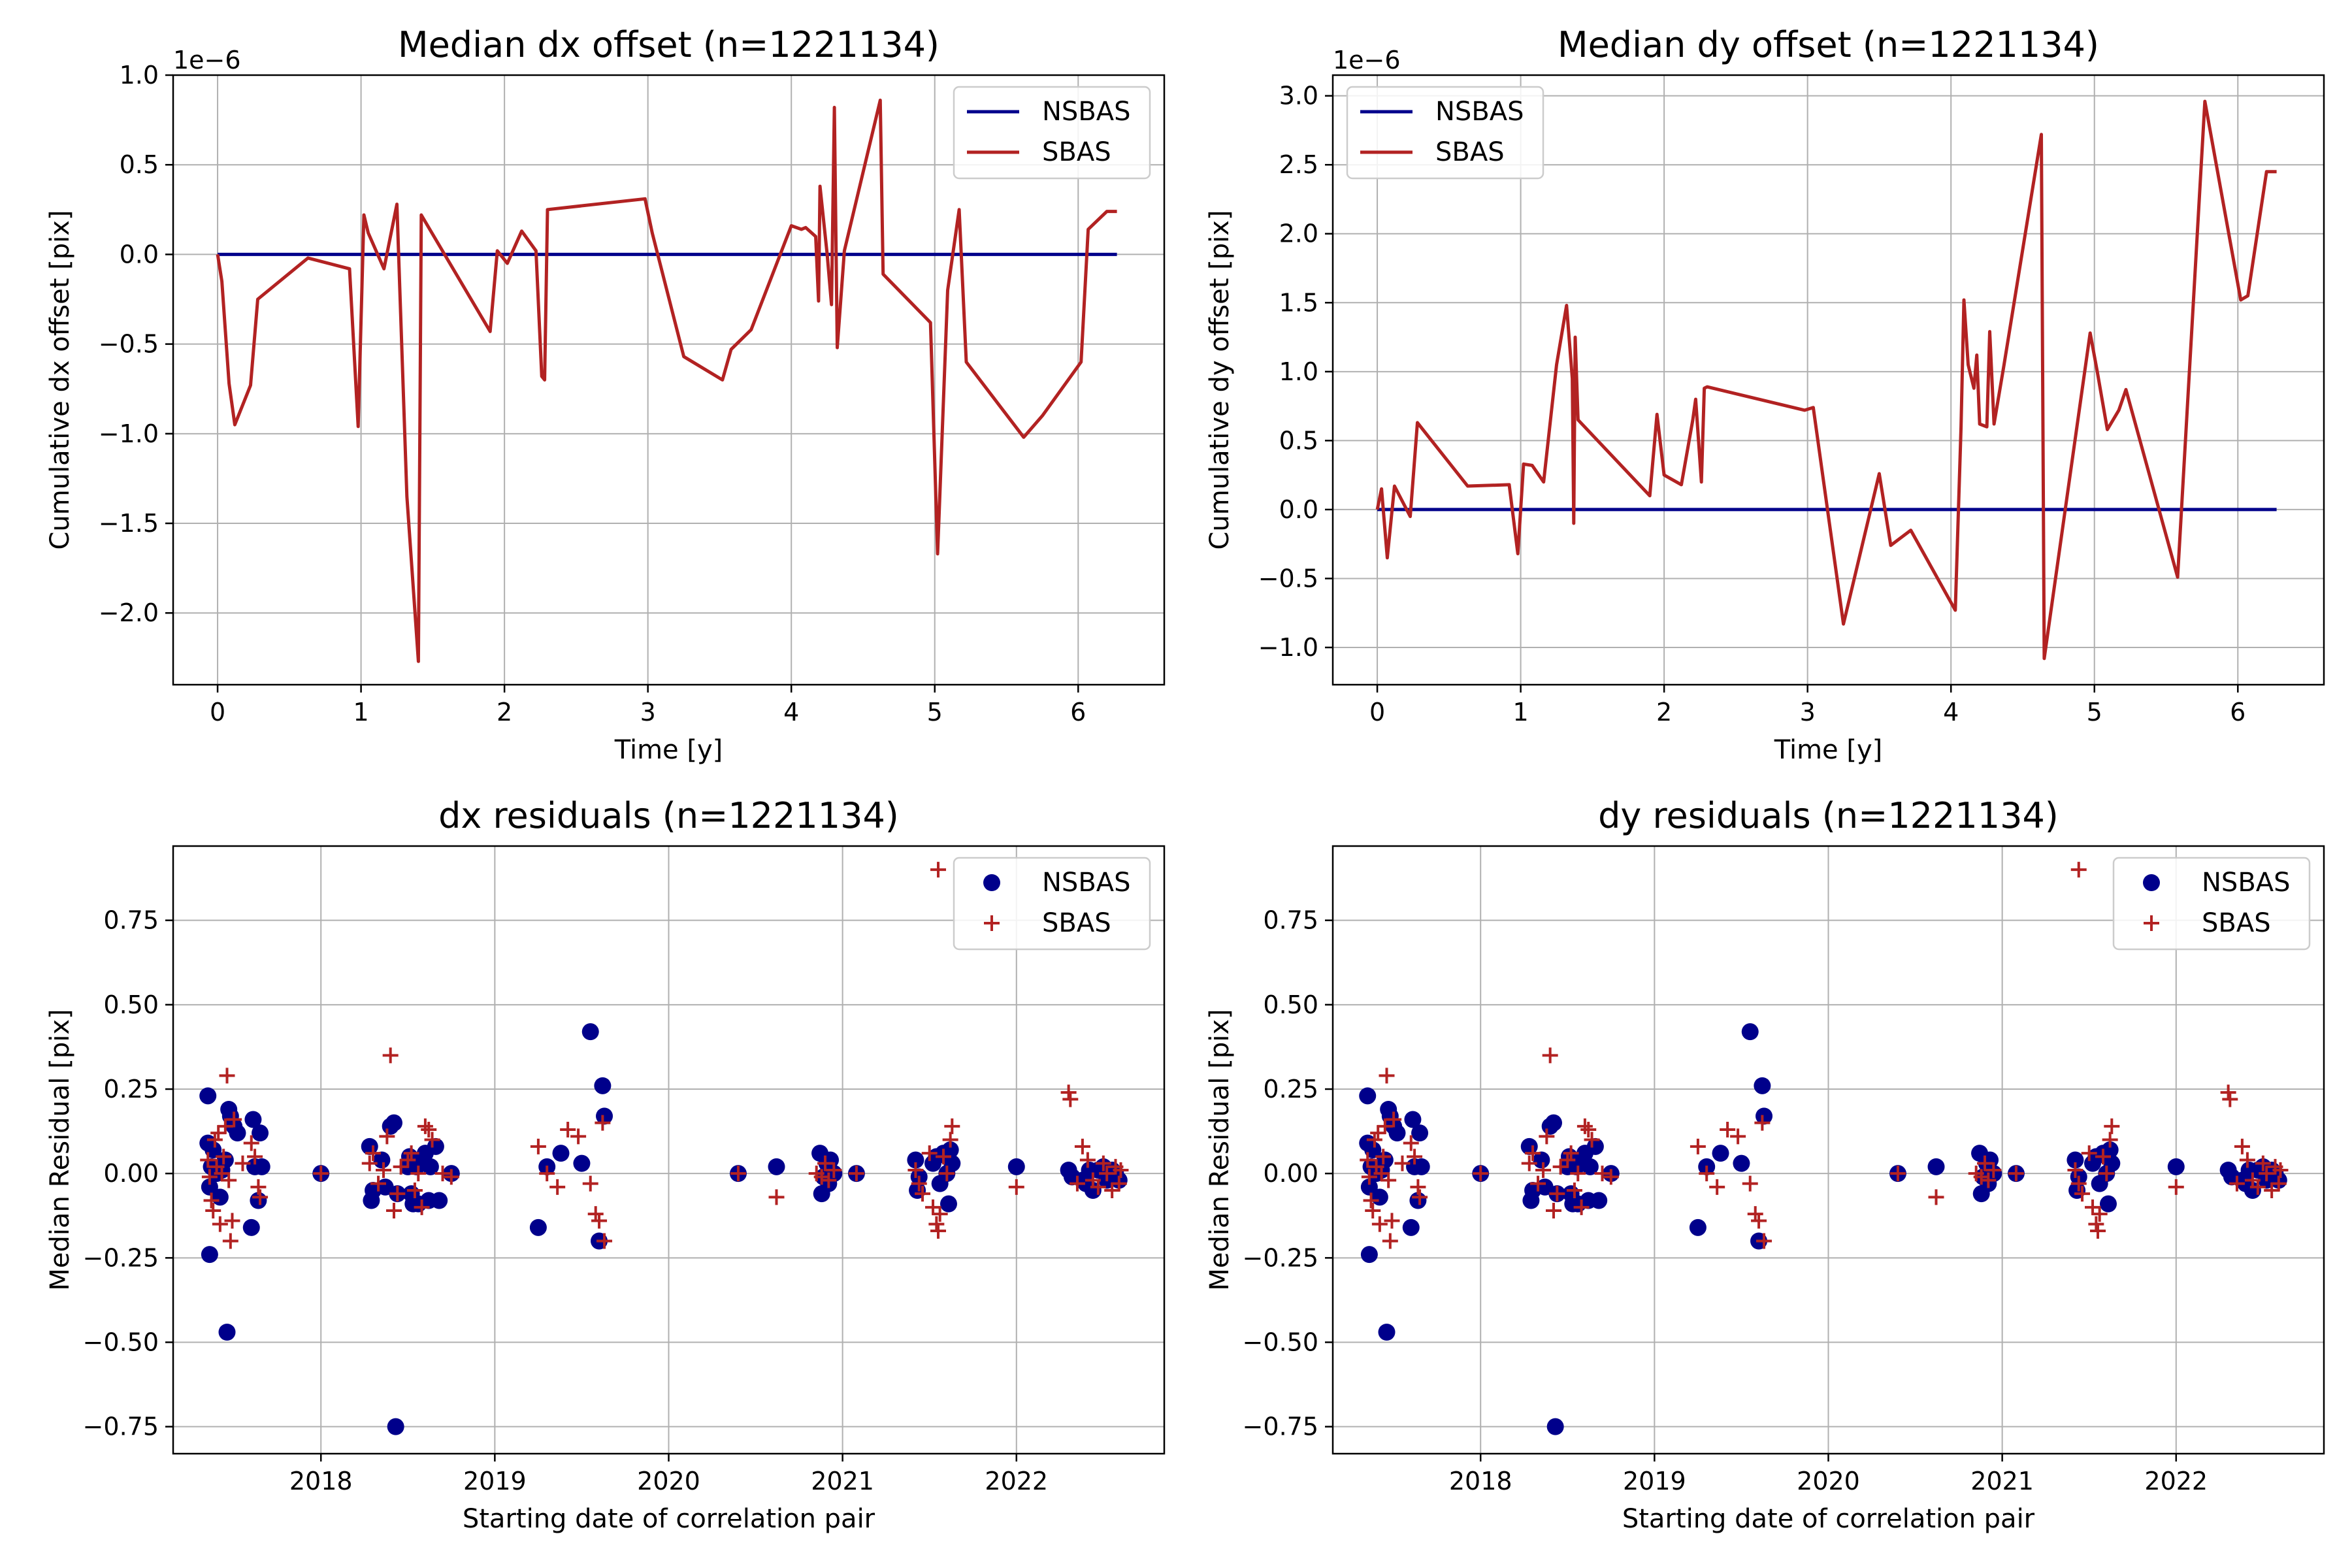  I want to click on y-tick-label: 0.00, so click(1290, 1173).